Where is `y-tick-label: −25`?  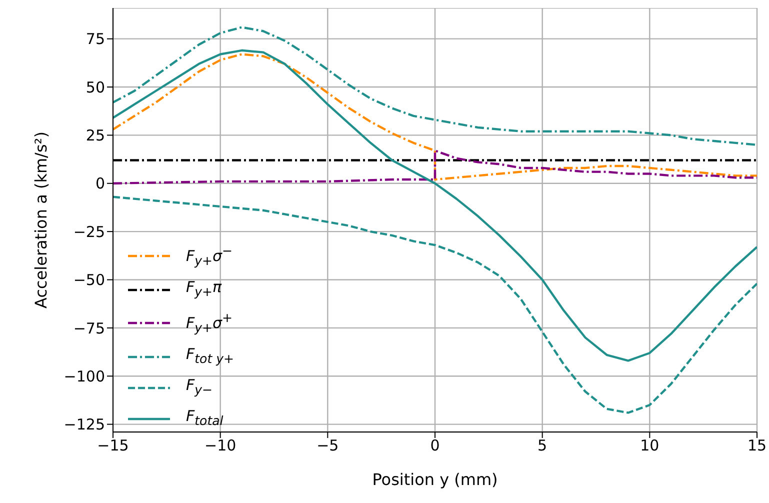
y-tick-label: −25 is located at coordinates (89, 231).